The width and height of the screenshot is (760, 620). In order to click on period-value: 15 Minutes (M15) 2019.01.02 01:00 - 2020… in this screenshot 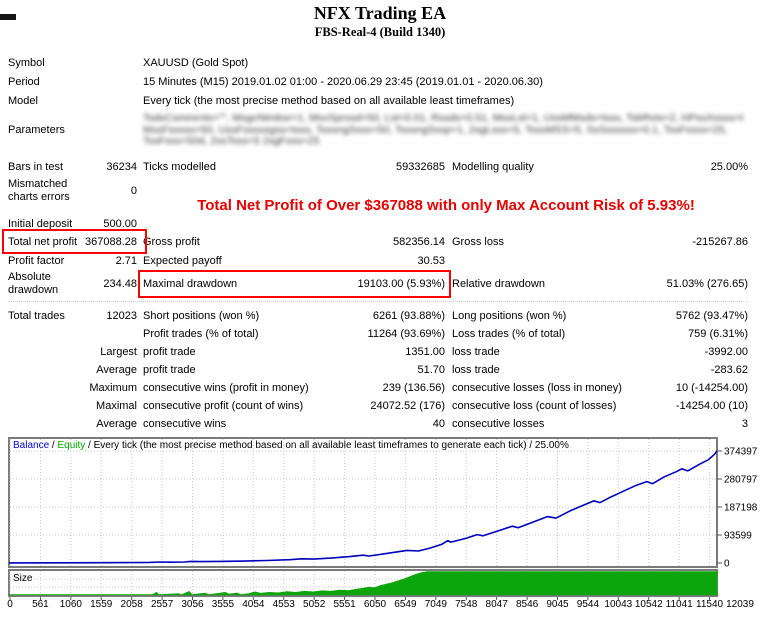, I will do `click(343, 81)`.